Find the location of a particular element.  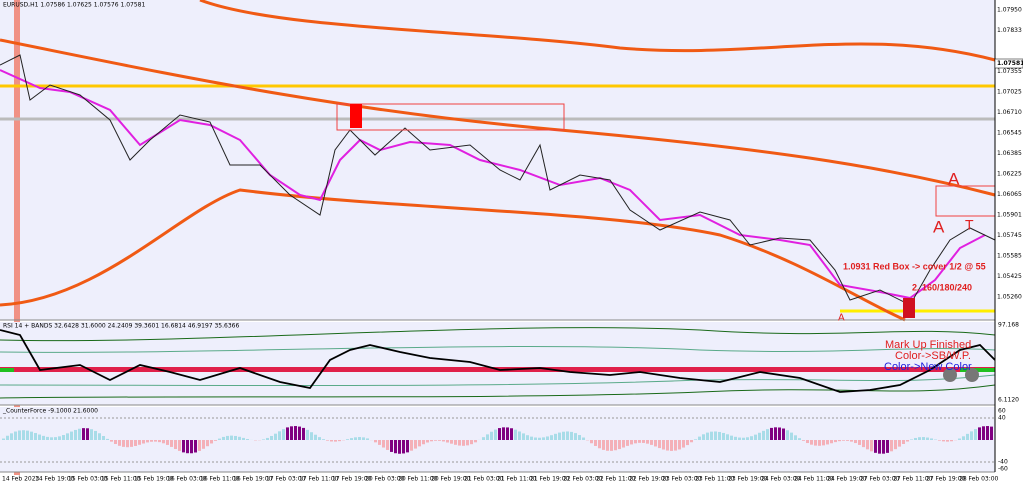

price-tick-label: 1.05585 is located at coordinates (1009, 256).